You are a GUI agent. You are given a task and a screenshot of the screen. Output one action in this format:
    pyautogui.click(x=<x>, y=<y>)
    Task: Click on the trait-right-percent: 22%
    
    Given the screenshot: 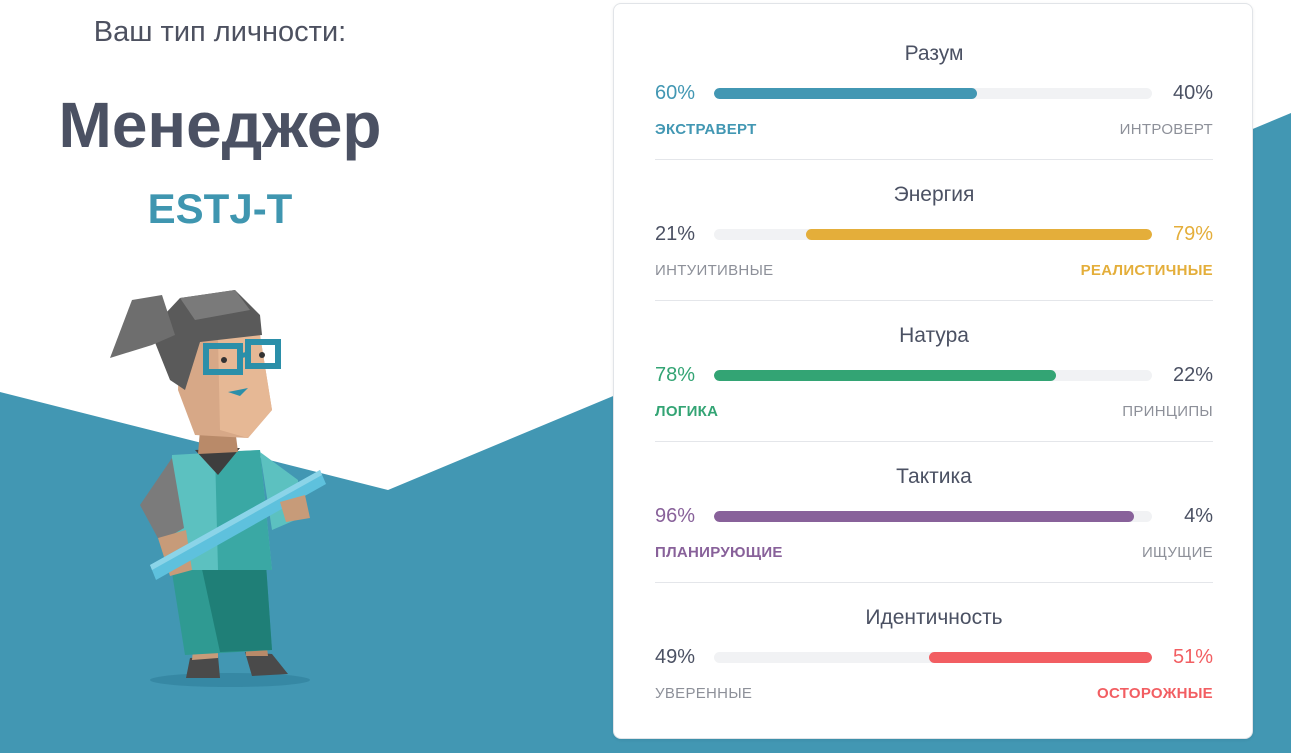 What is the action you would take?
    pyautogui.click(x=1192, y=375)
    